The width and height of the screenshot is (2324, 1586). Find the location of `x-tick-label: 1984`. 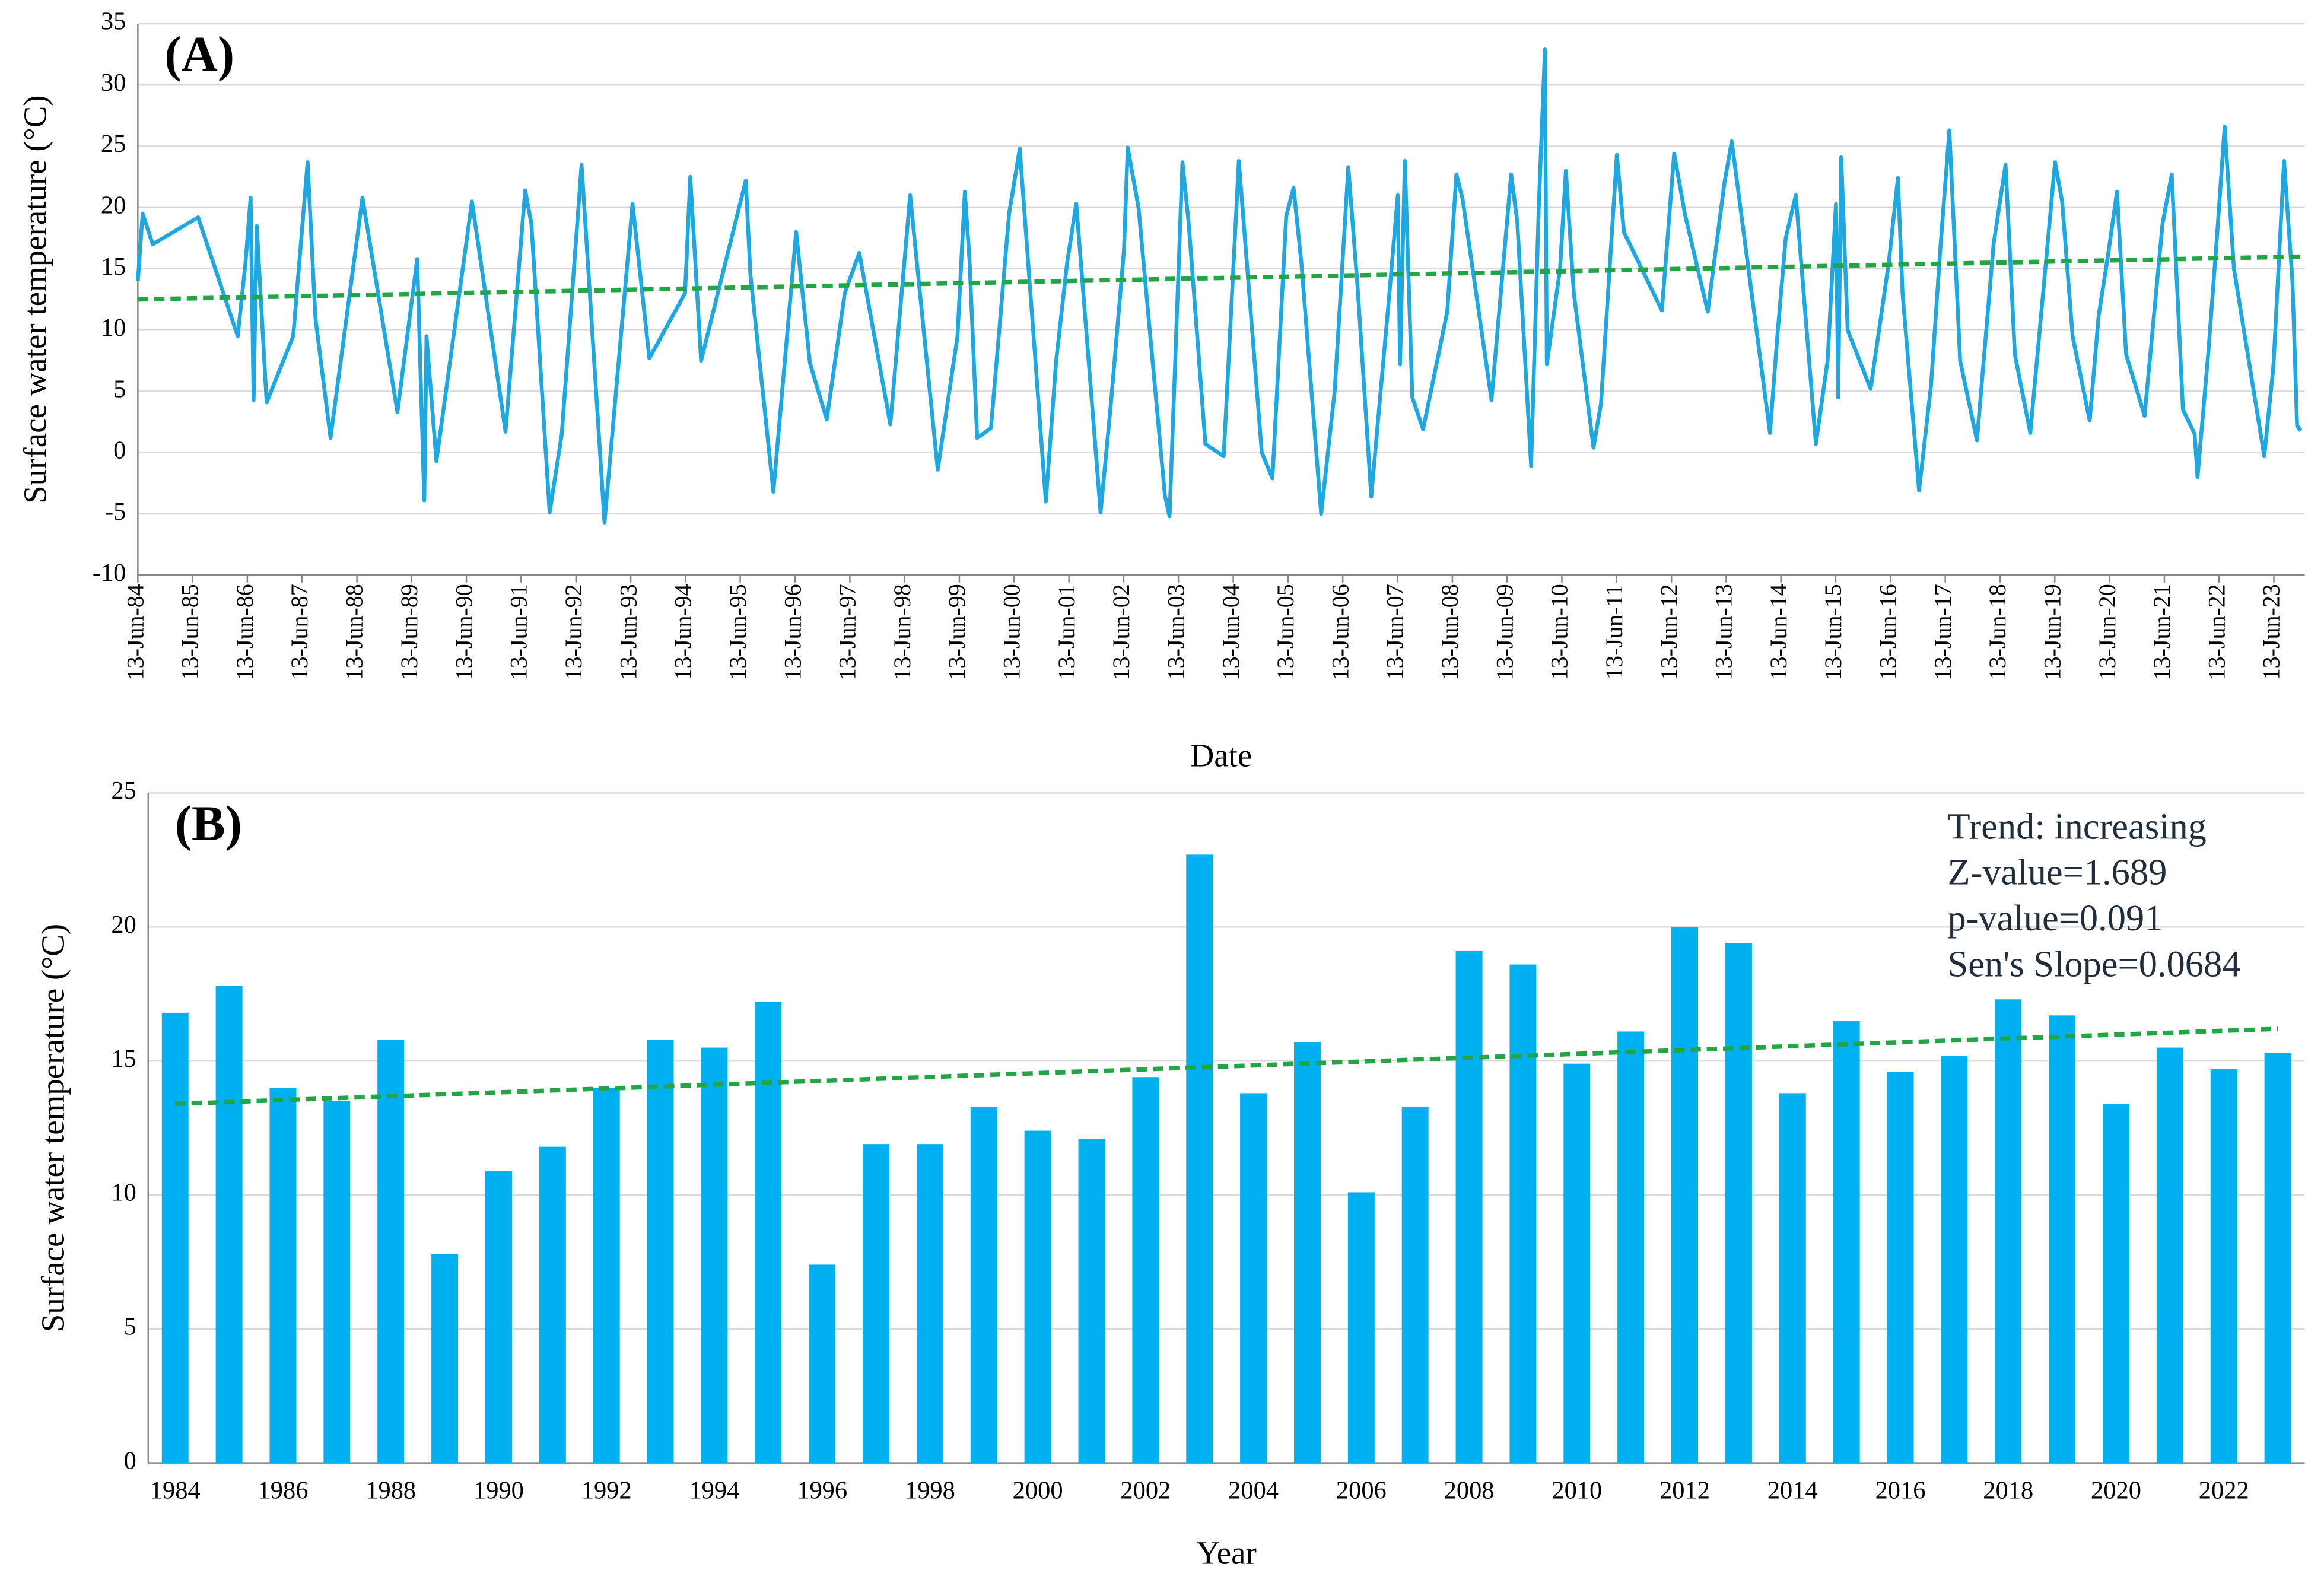

x-tick-label: 1984 is located at coordinates (175, 1490).